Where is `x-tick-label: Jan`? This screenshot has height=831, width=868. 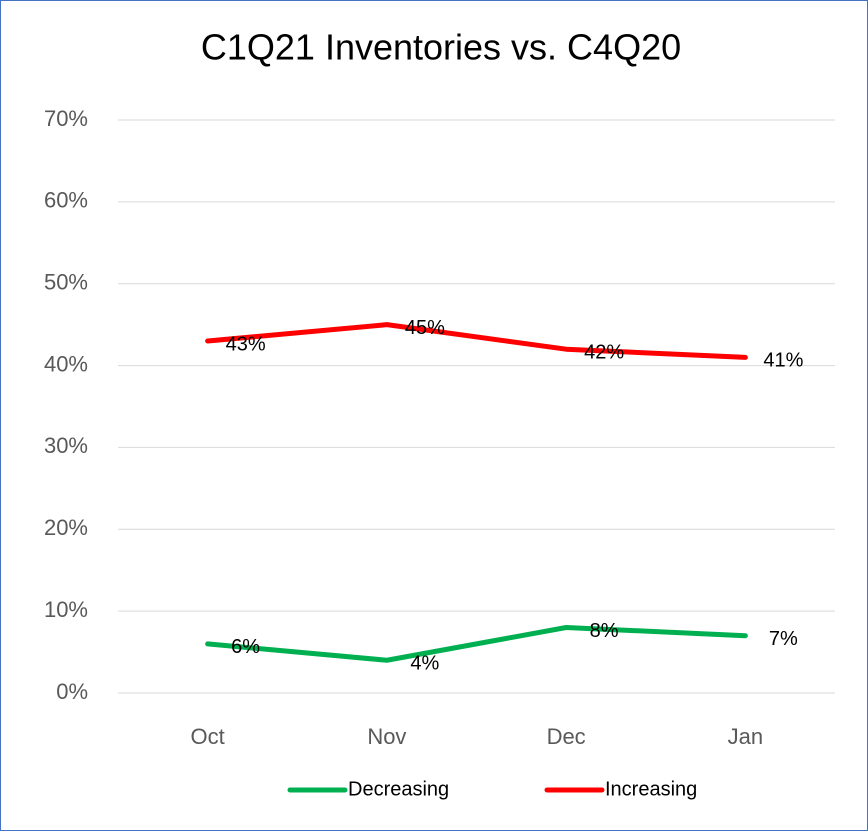
x-tick-label: Jan is located at coordinates (745, 736).